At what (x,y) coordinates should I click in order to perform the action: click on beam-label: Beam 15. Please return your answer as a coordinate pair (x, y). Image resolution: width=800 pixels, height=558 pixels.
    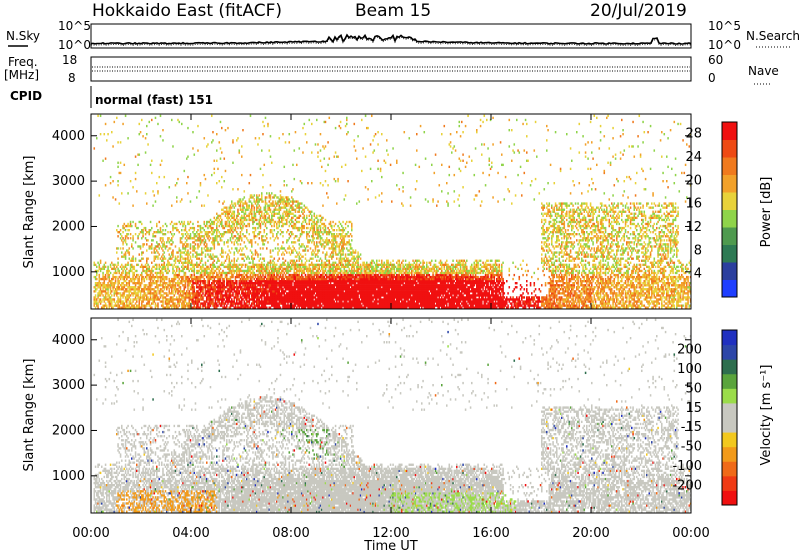
    Looking at the image, I should click on (393, 11).